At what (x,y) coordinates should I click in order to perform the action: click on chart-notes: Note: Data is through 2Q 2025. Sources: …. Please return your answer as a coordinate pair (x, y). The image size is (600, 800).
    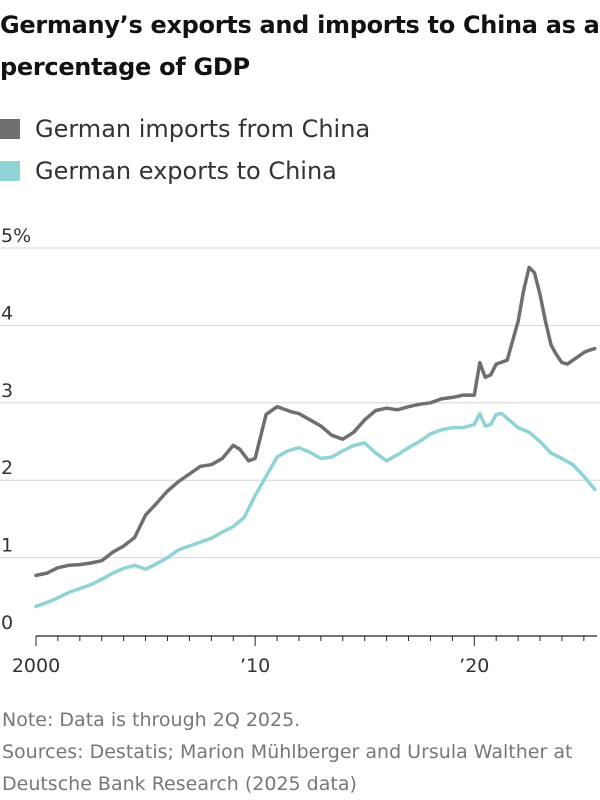
    Looking at the image, I should click on (297, 752).